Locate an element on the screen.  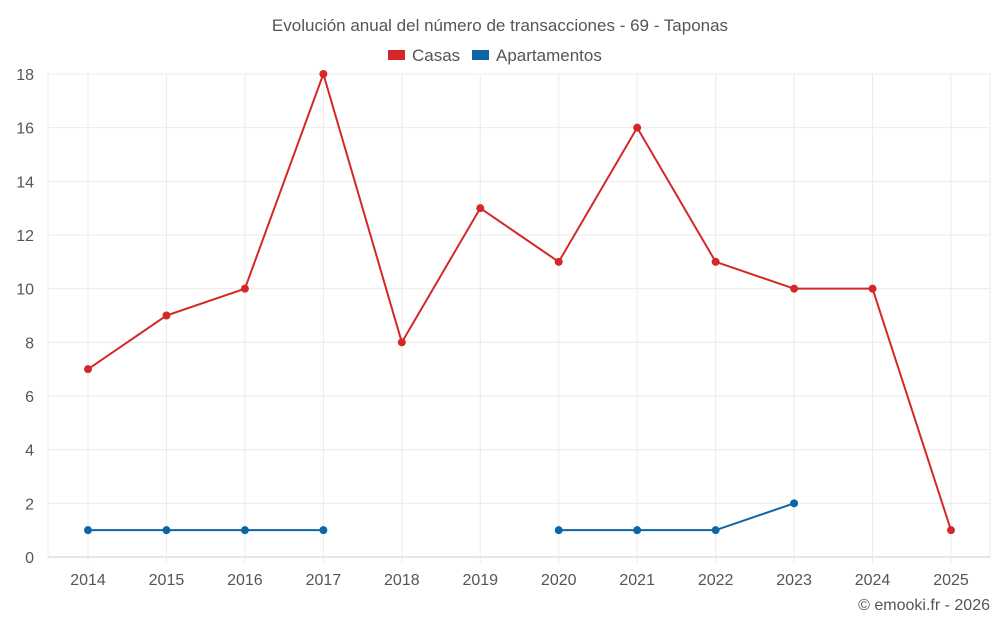
x-tick-label: 2016 is located at coordinates (245, 580).